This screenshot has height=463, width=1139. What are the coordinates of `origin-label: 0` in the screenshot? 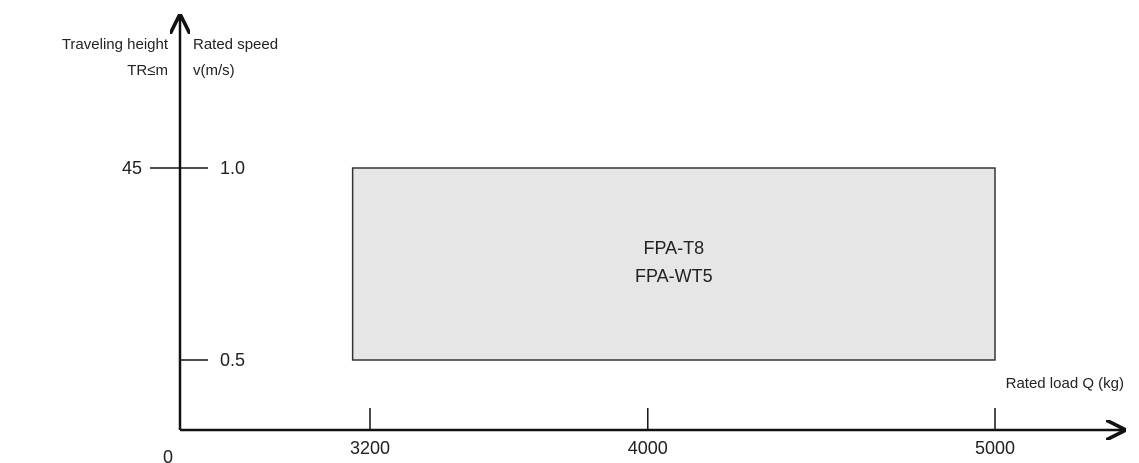 It's located at (168, 455).